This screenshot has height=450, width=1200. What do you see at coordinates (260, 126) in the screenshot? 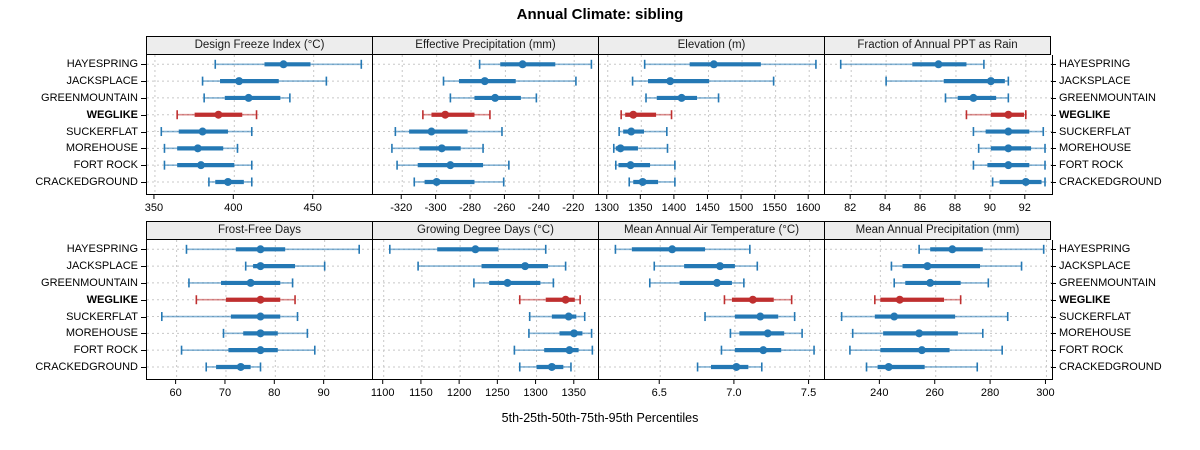
I see `panel: Design Freeze Index (°C) 350 400 450` at bounding box center [260, 126].